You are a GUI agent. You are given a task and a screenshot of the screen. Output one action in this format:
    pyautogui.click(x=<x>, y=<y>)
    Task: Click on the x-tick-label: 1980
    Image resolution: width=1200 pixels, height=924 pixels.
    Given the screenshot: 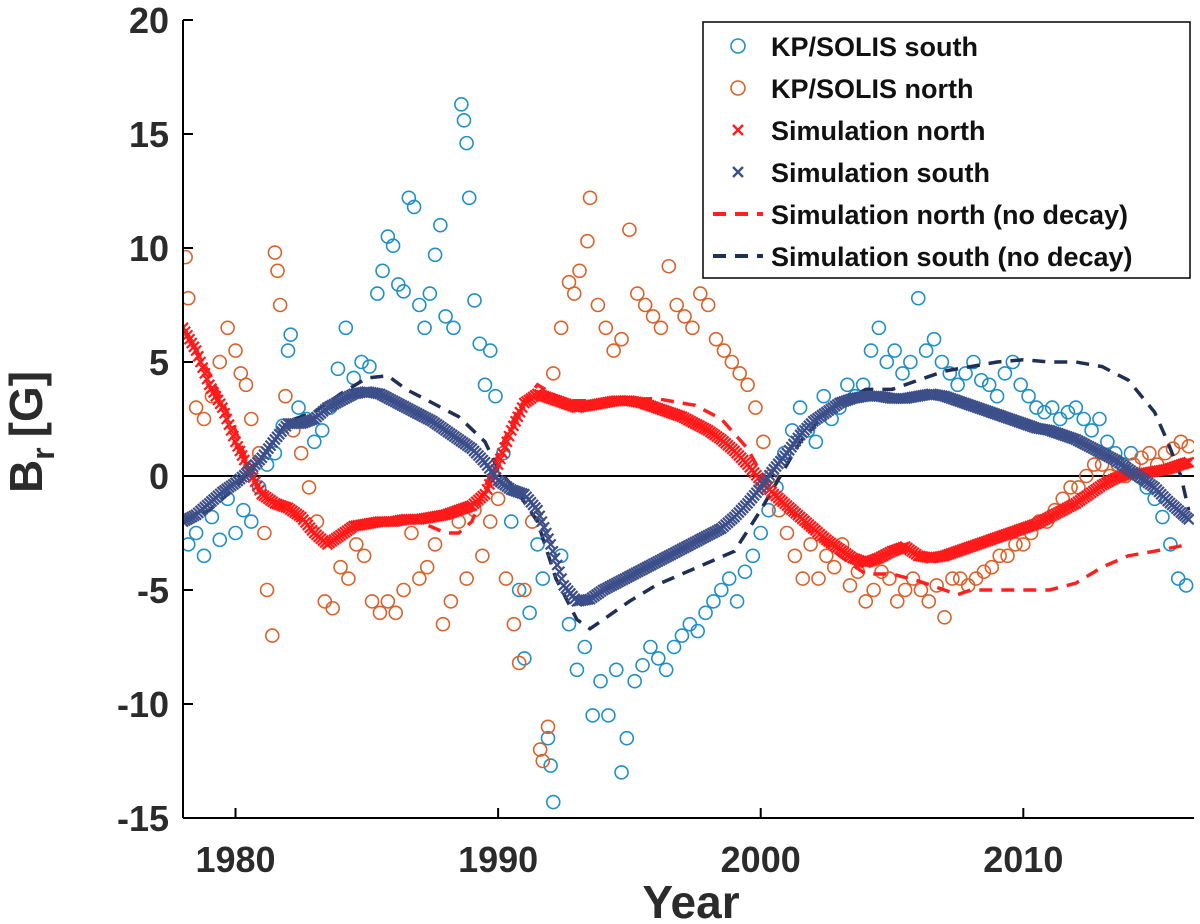 What is the action you would take?
    pyautogui.click(x=235, y=859)
    